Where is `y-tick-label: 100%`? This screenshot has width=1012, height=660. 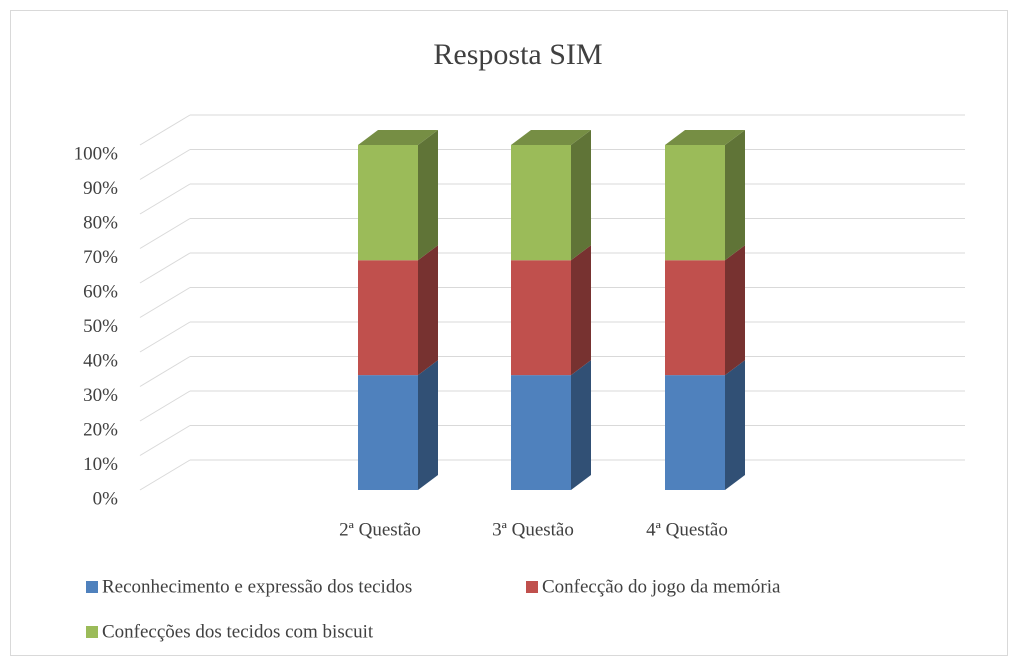 y-tick-label: 100% is located at coordinates (96, 153).